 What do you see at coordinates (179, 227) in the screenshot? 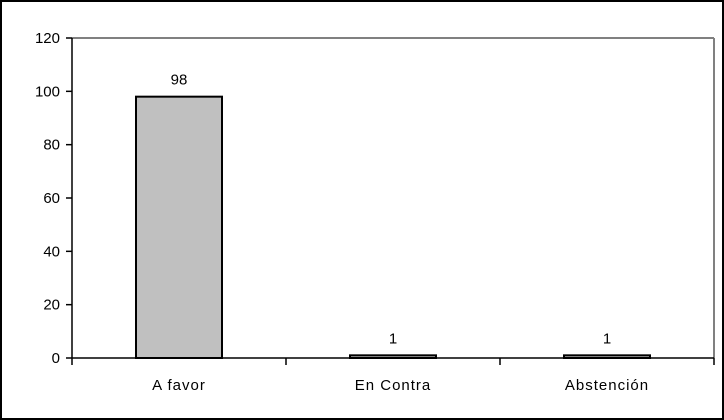
I see `bar-a-favor` at bounding box center [179, 227].